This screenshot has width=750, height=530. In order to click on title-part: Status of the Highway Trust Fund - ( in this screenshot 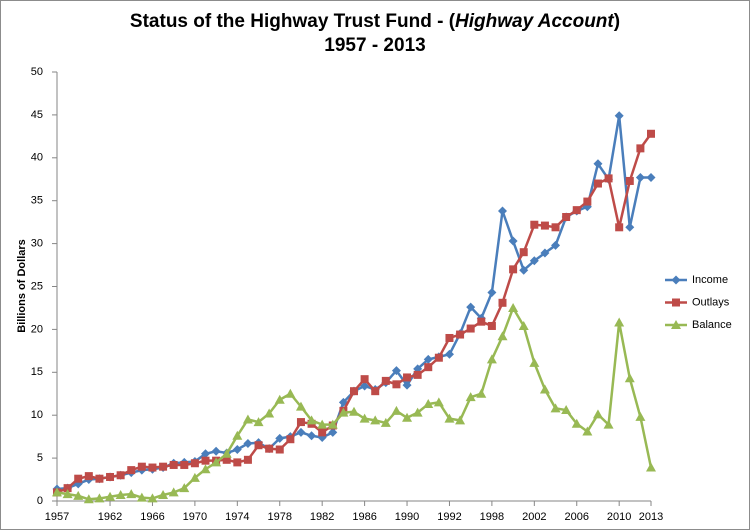, I will do `click(293, 21)`.